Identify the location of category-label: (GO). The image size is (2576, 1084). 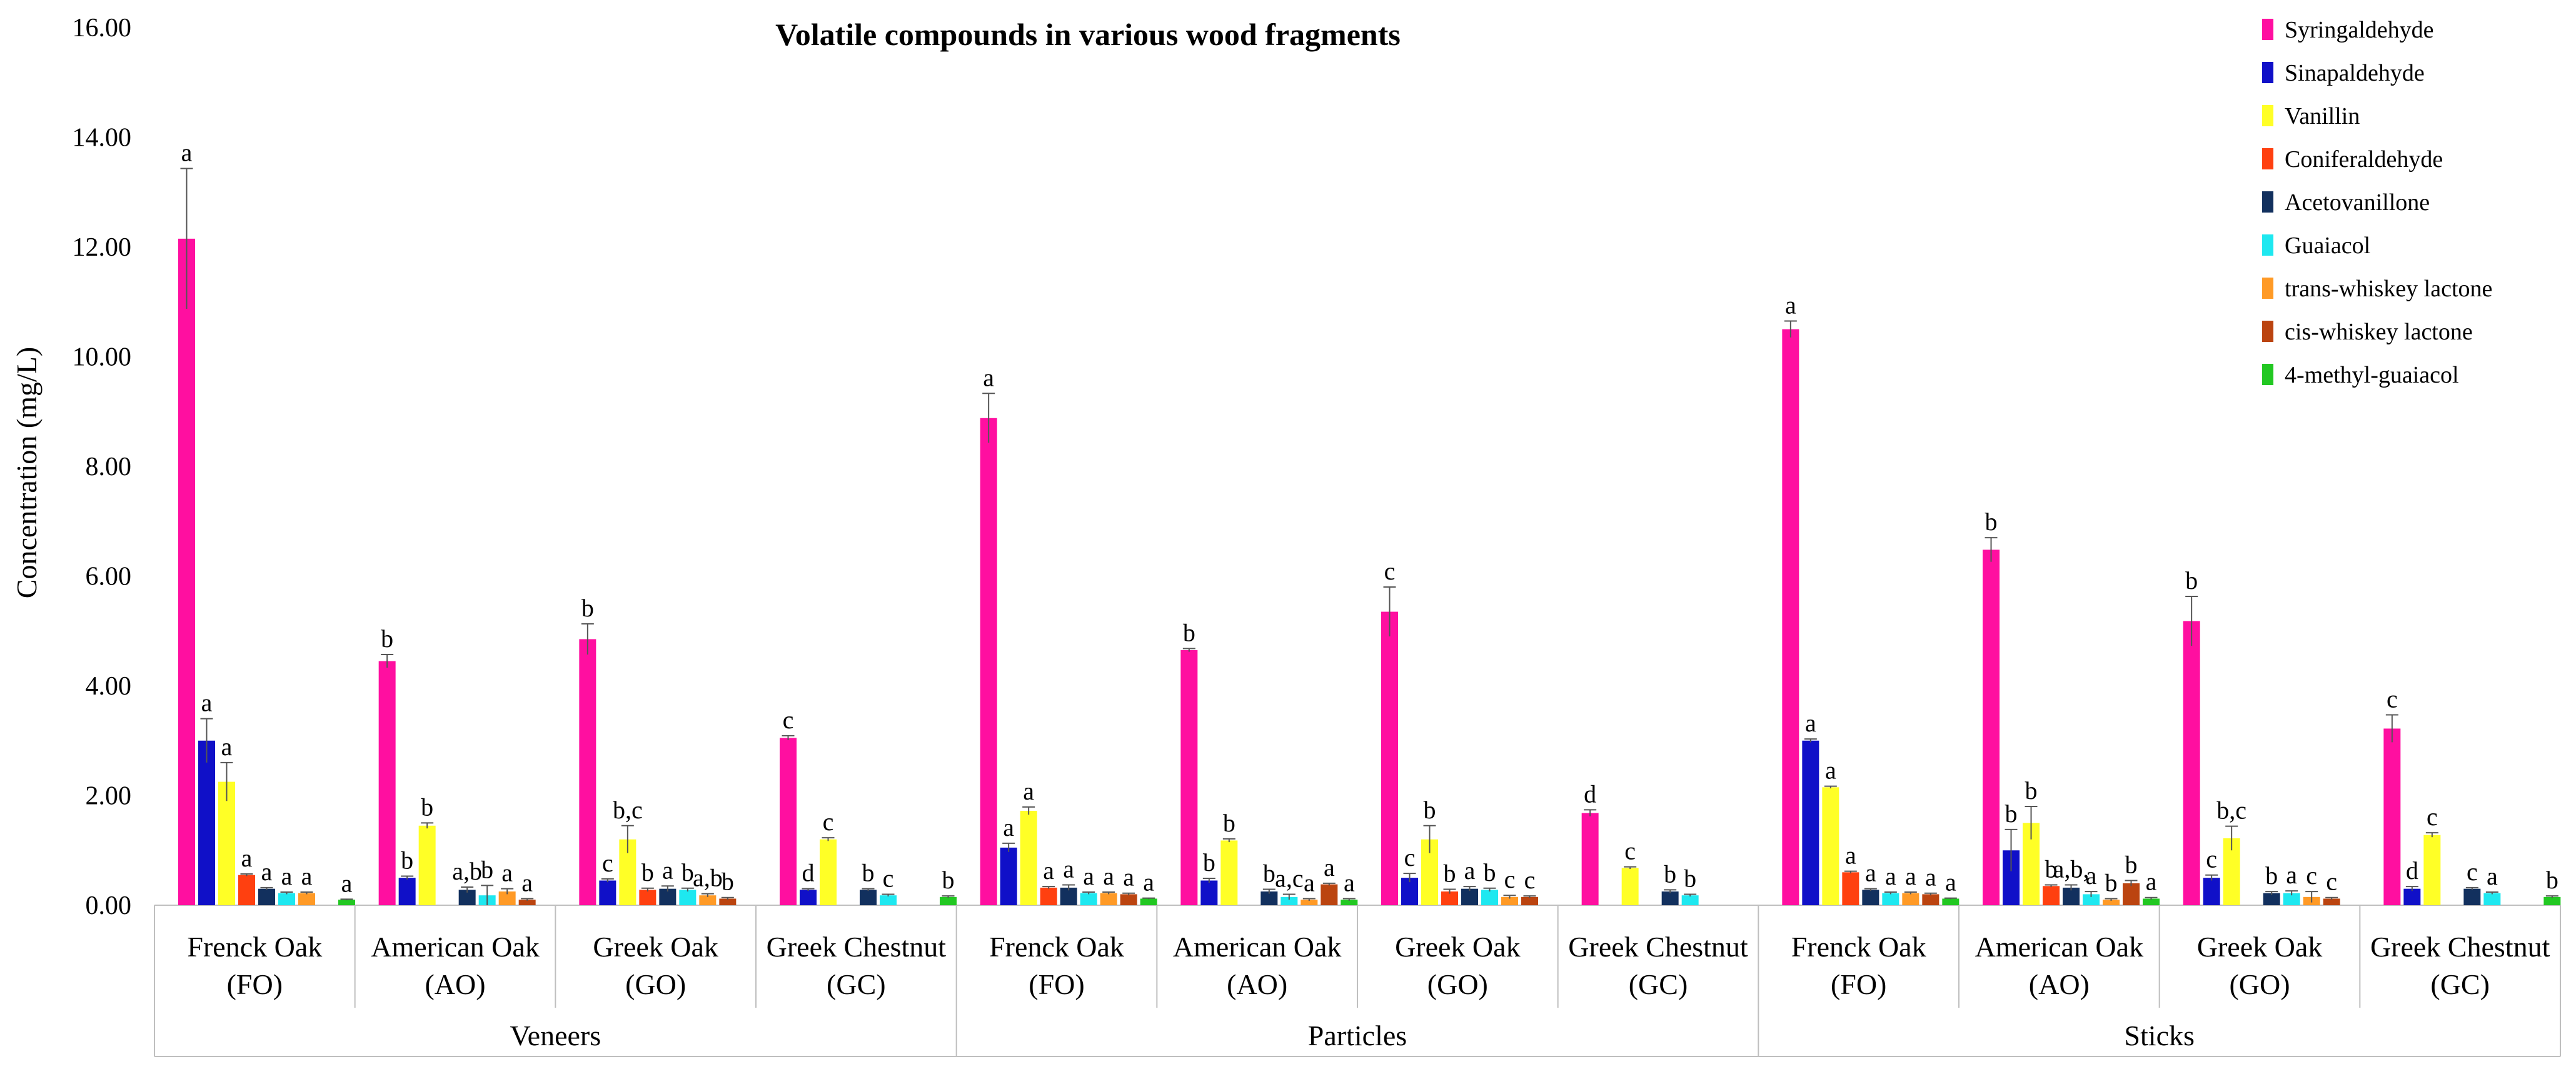
(655, 984).